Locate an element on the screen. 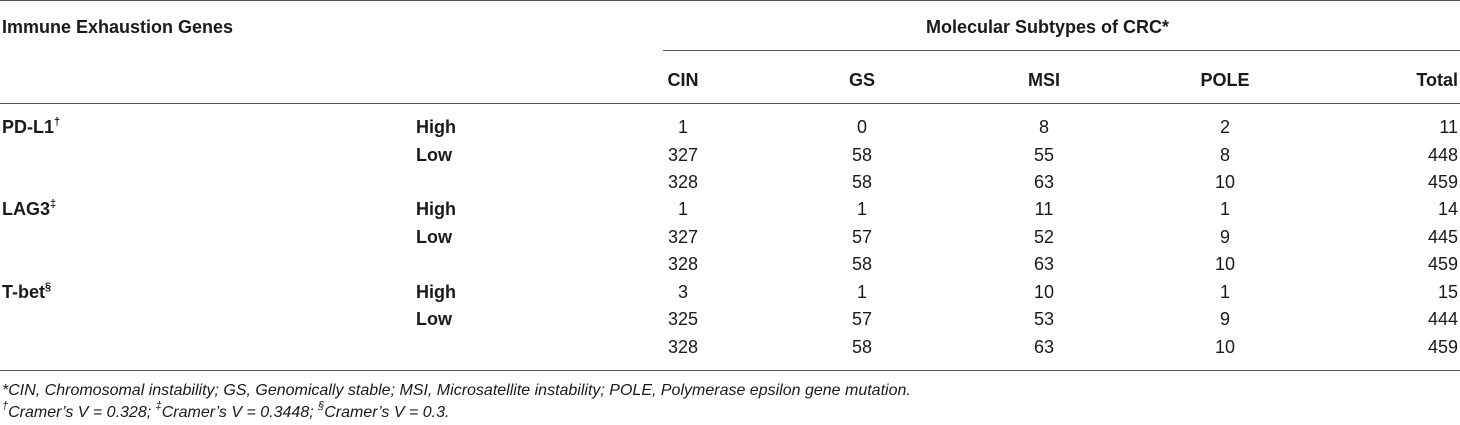 Image resolution: width=1460 pixels, height=425 pixels. table-cell: 444 is located at coordinates (1442, 319).